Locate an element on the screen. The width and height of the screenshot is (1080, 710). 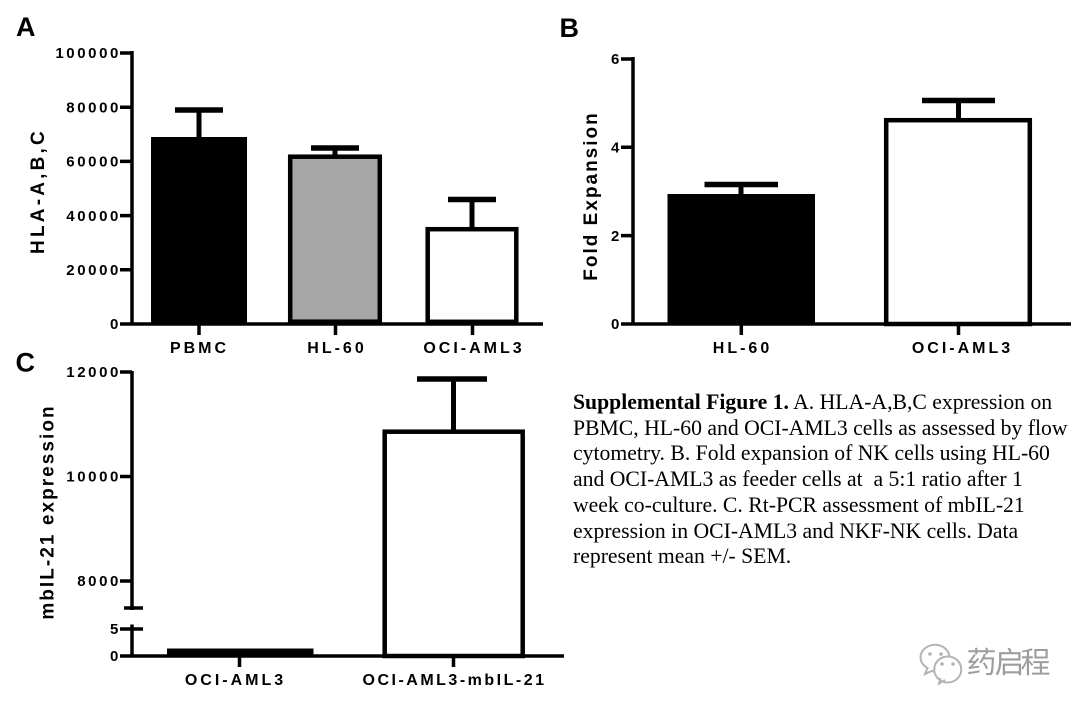
svg-text: OCI-AML3-mbIL-21 is located at coordinates (455, 680).